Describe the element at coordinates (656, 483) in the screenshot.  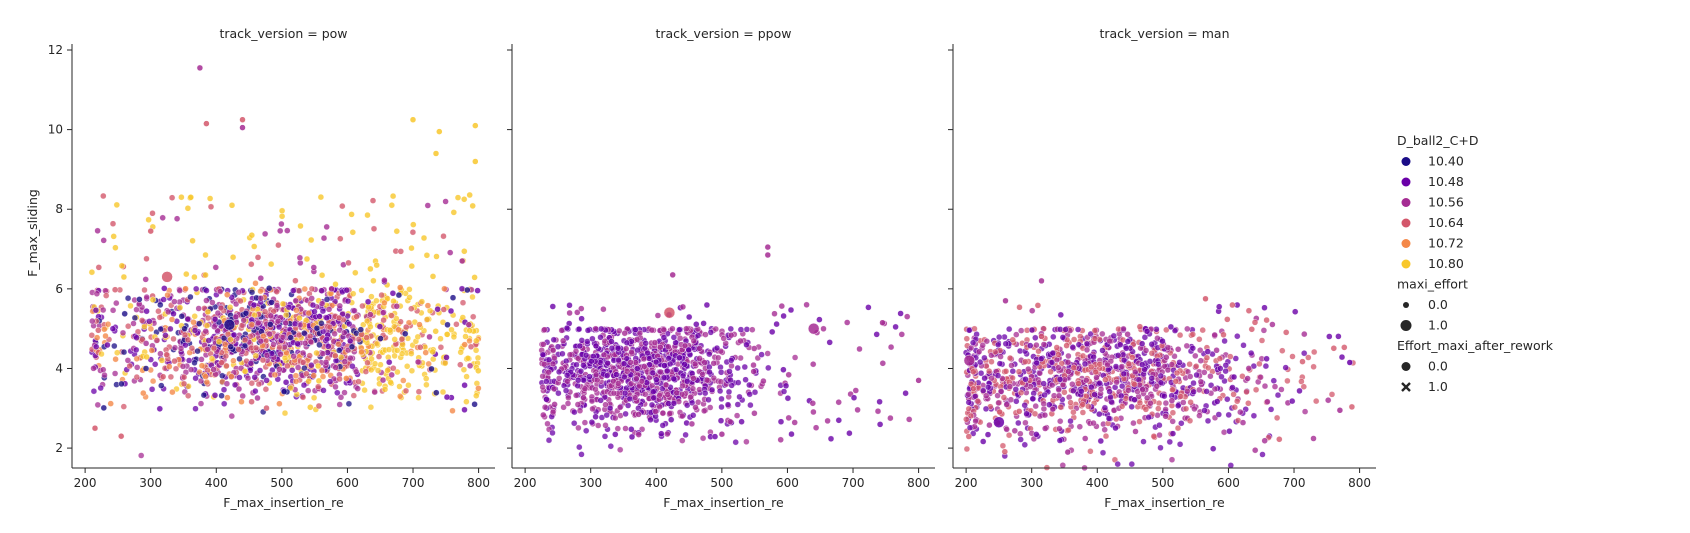
I see `x-tick-label: 400` at that location.